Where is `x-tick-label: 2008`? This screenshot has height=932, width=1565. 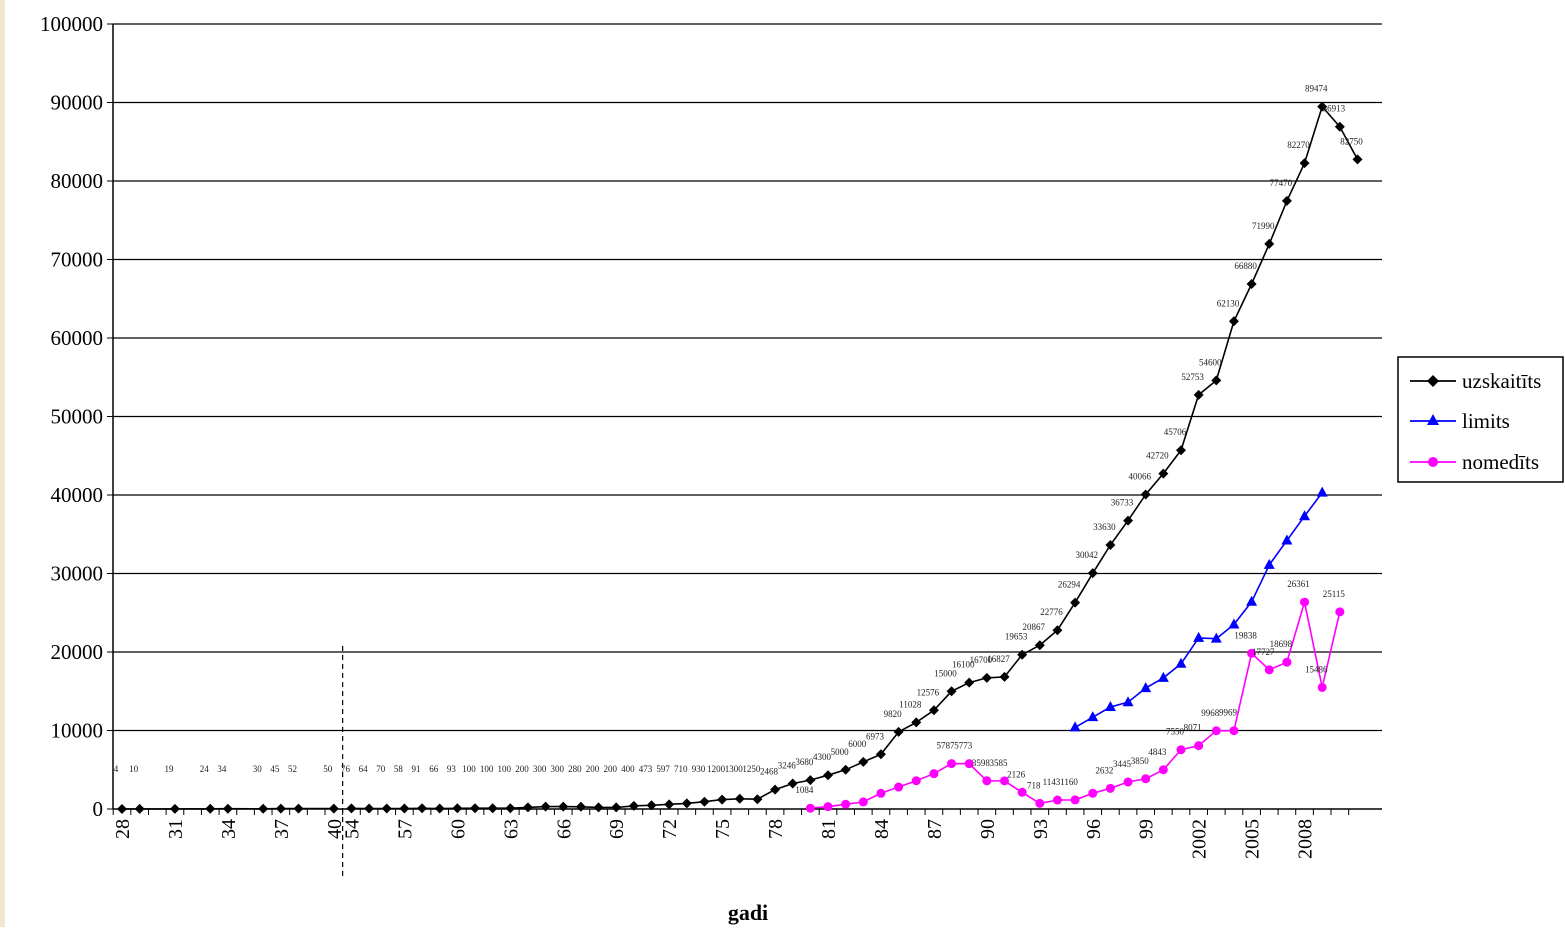 x-tick-label: 2008 is located at coordinates (1306, 839).